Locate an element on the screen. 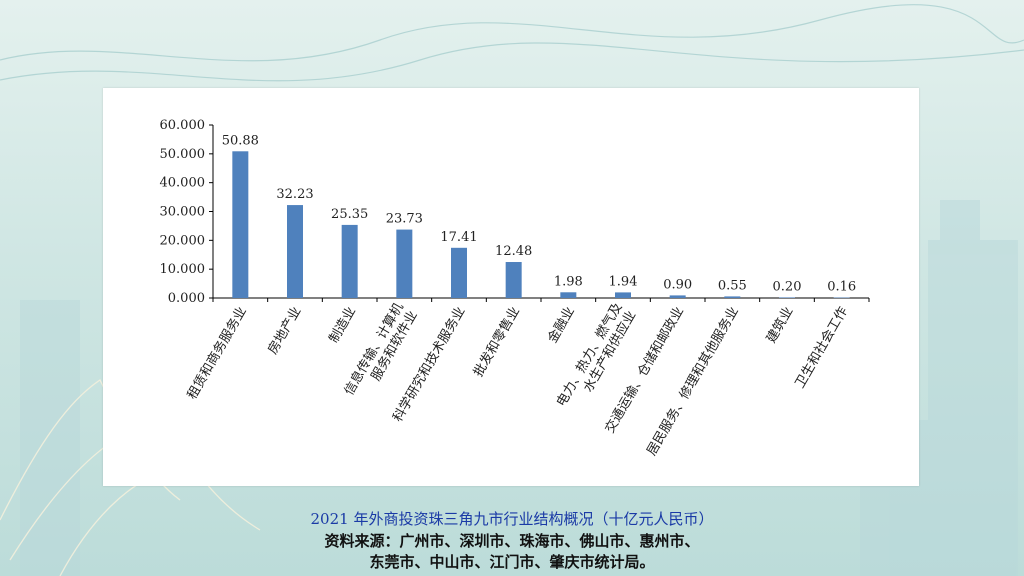 The image size is (1024, 576). category-label: 卫生和社会工作 is located at coordinates (821, 347).